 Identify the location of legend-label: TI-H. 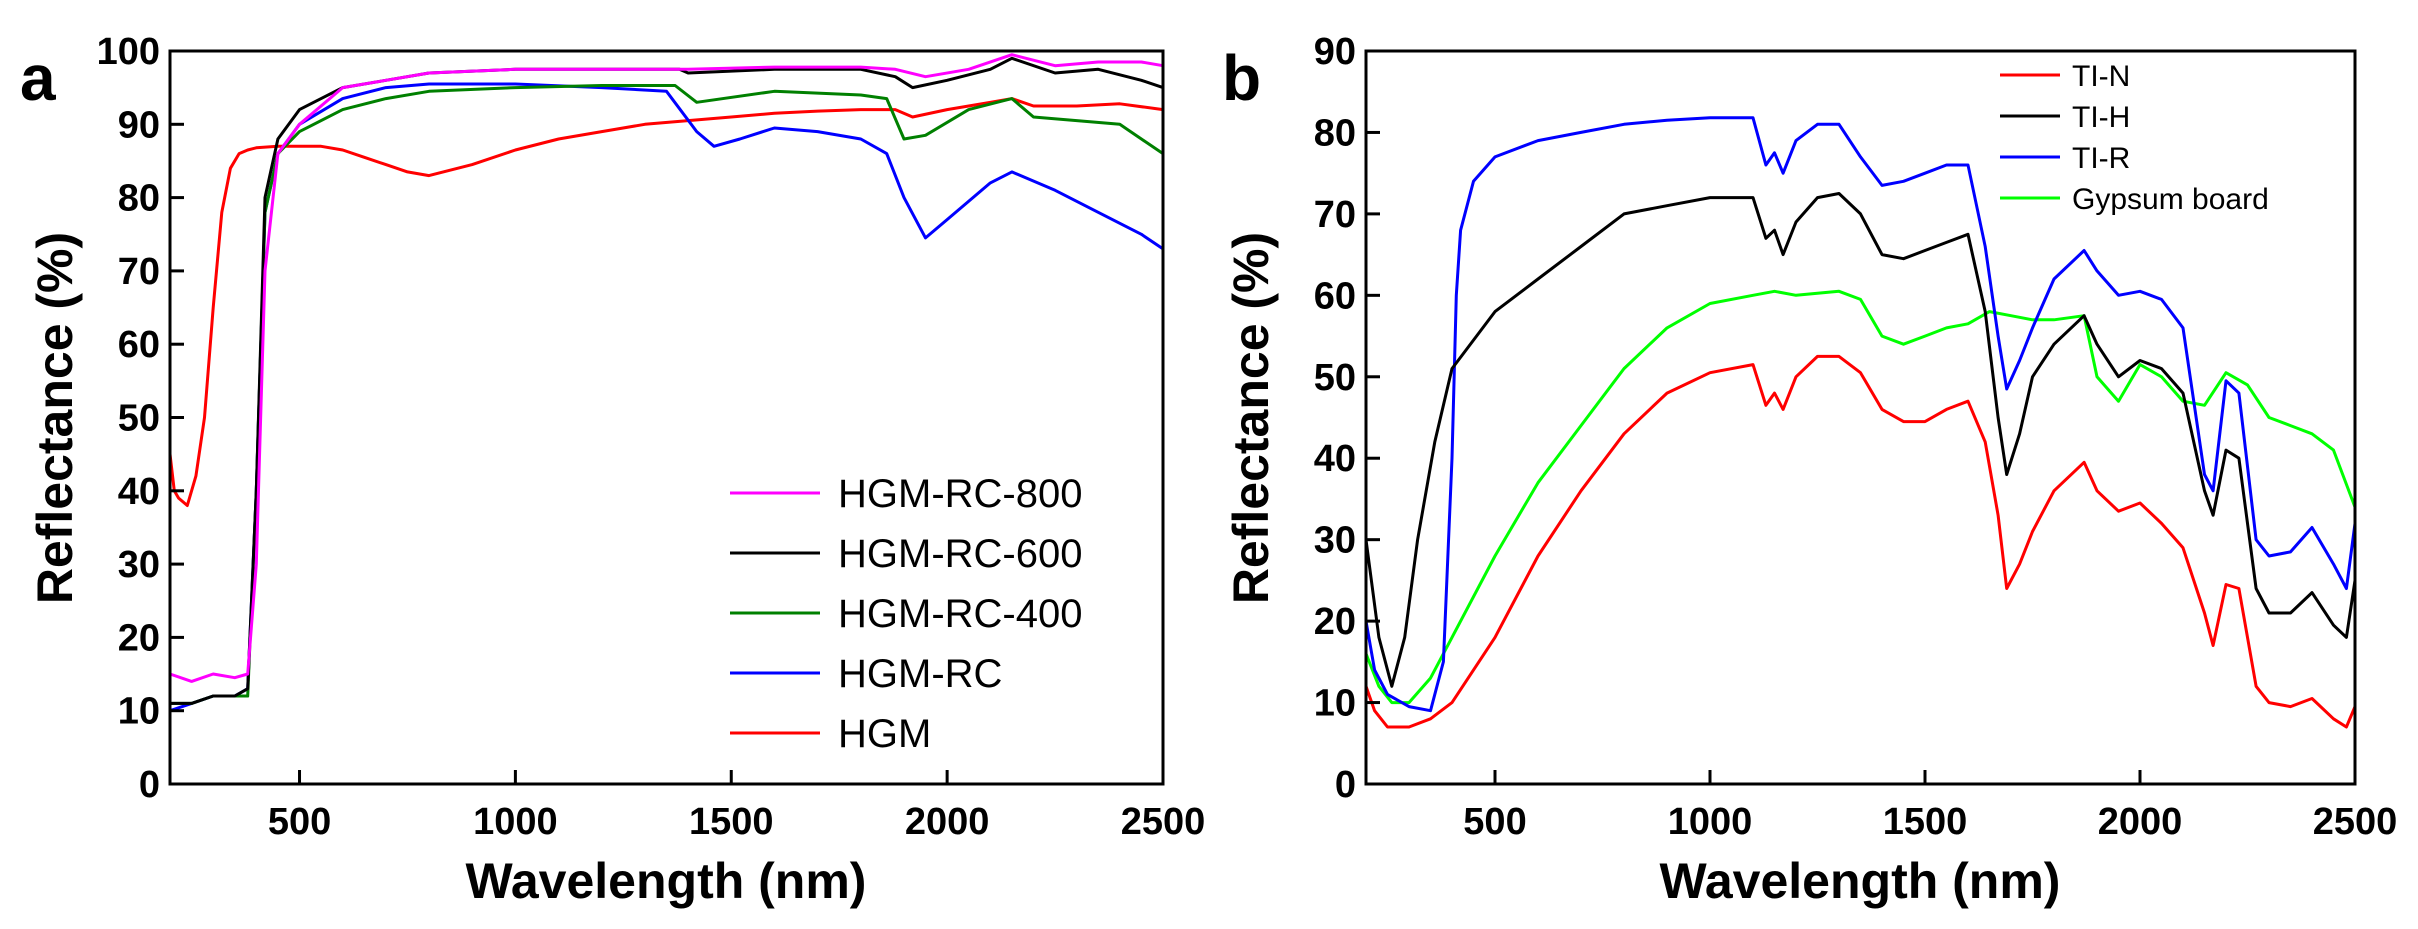
(2101, 117).